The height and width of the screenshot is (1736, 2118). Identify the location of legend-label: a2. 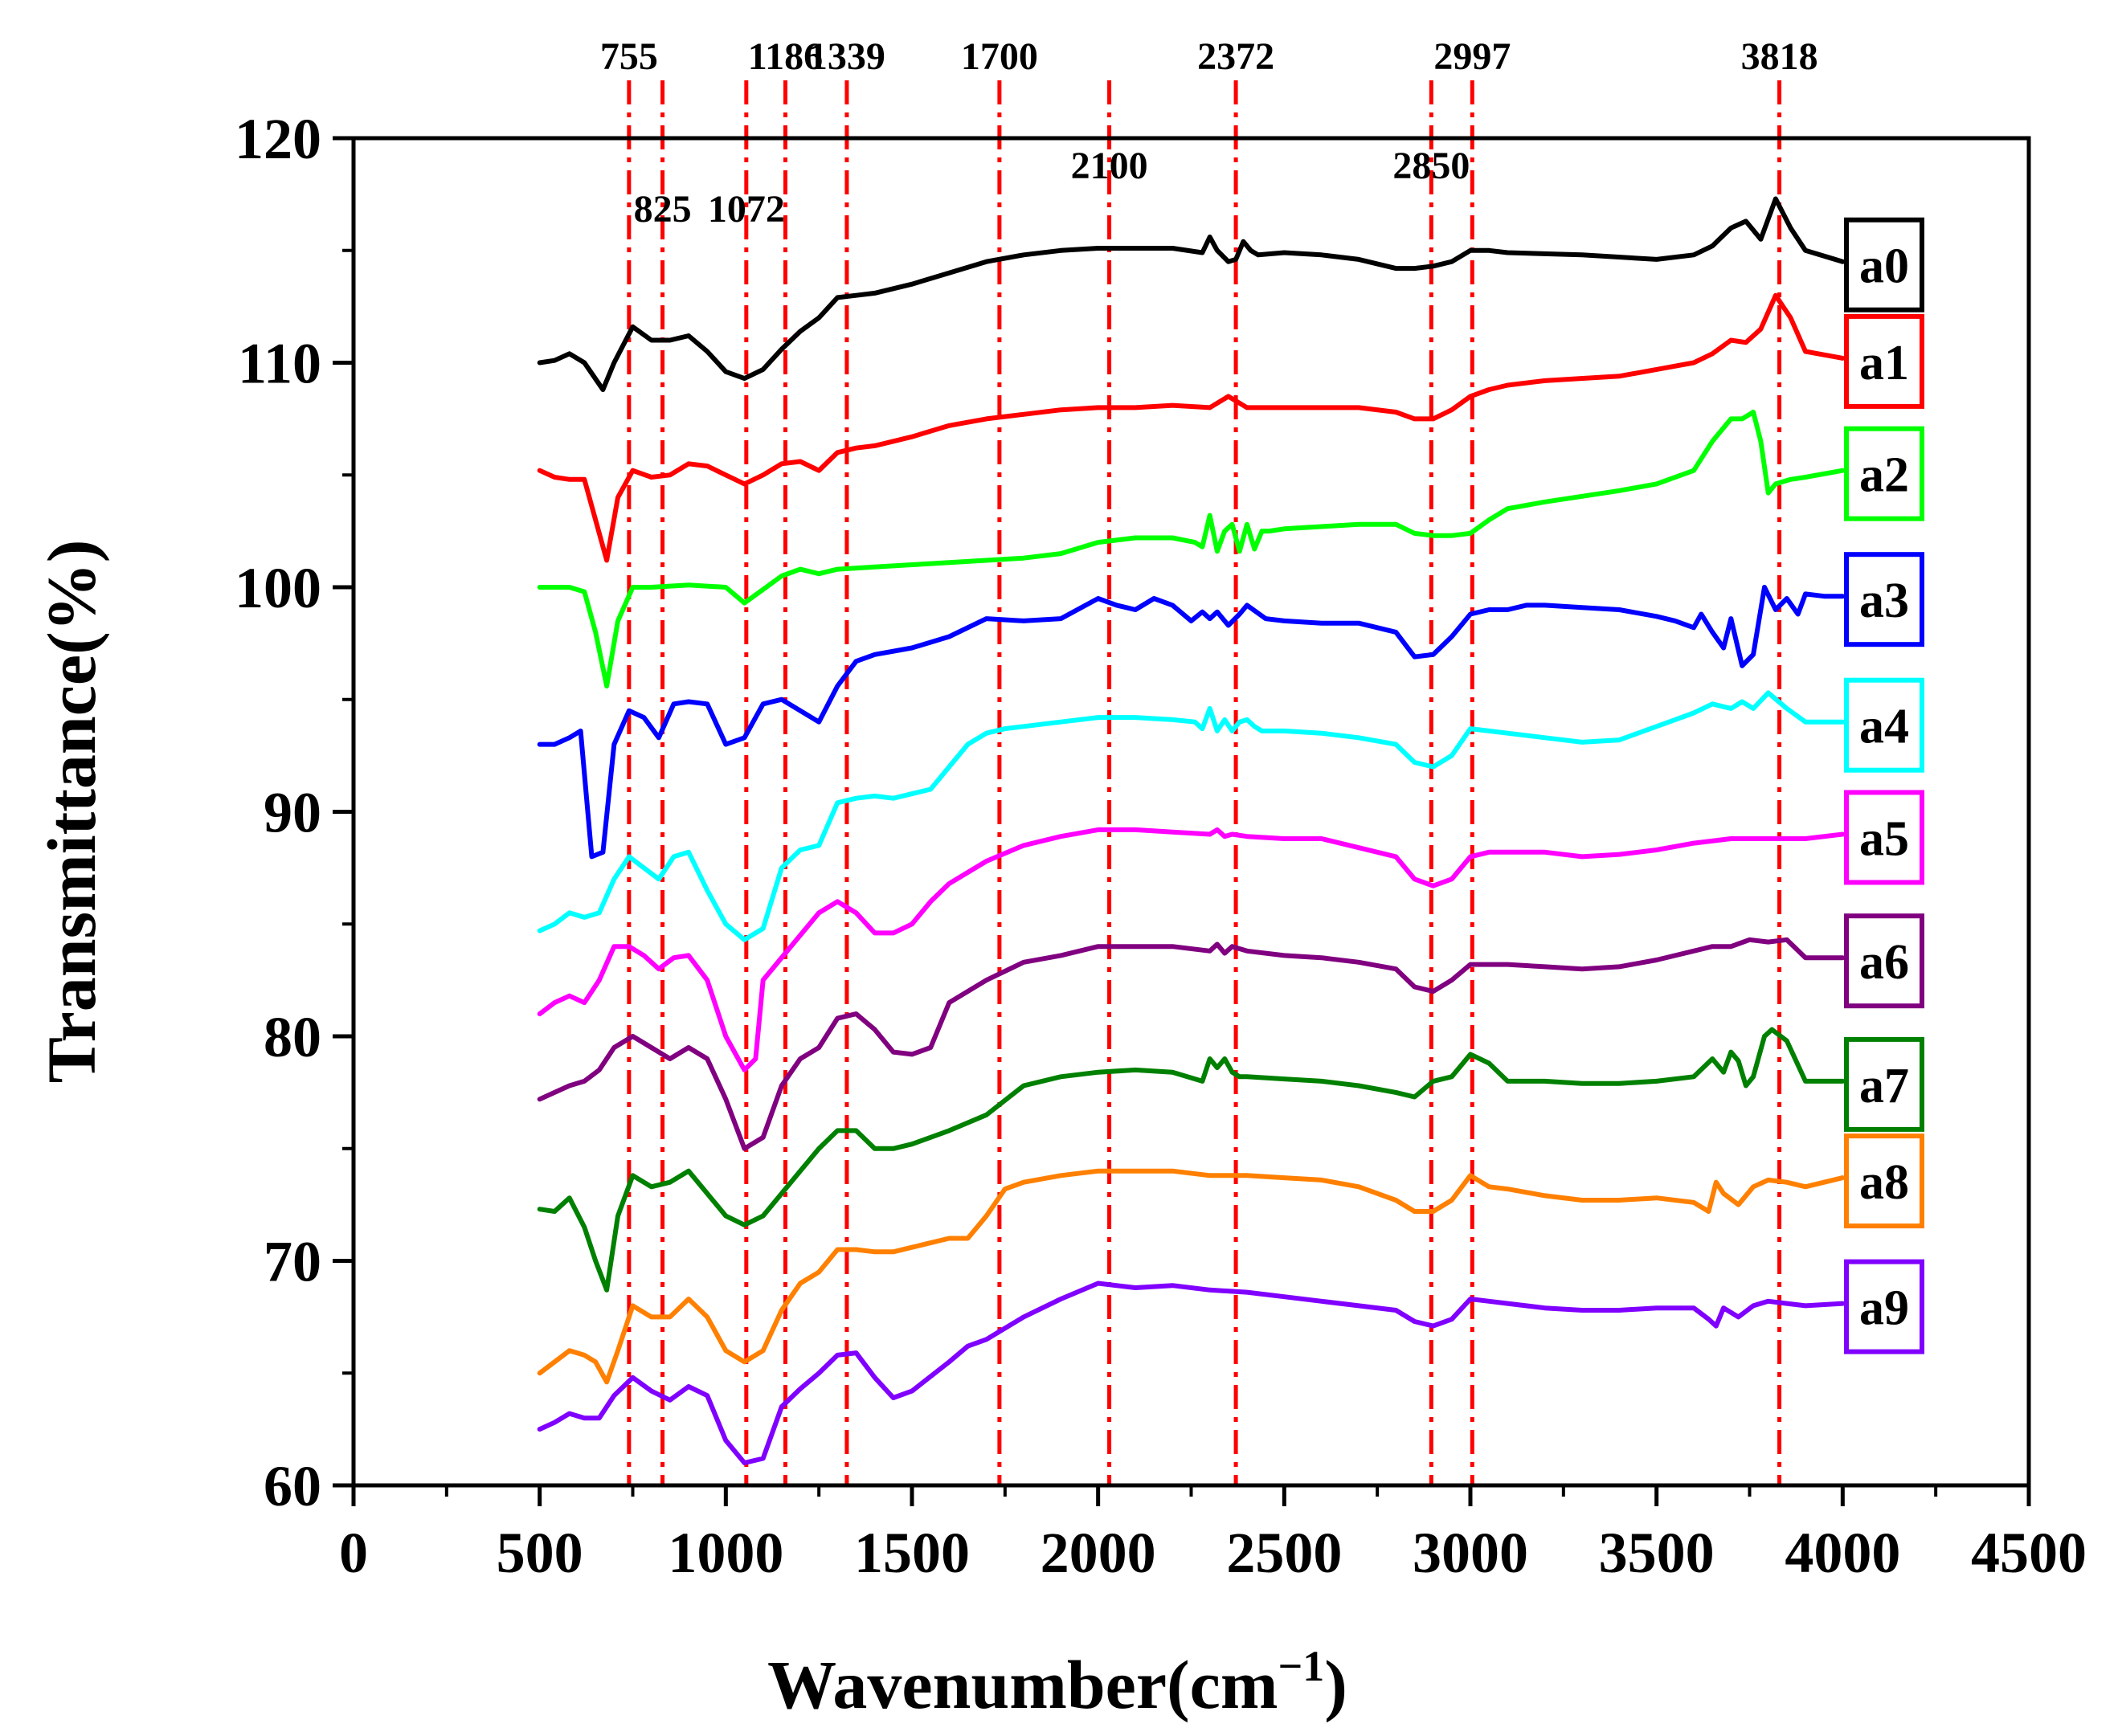
(1884, 475).